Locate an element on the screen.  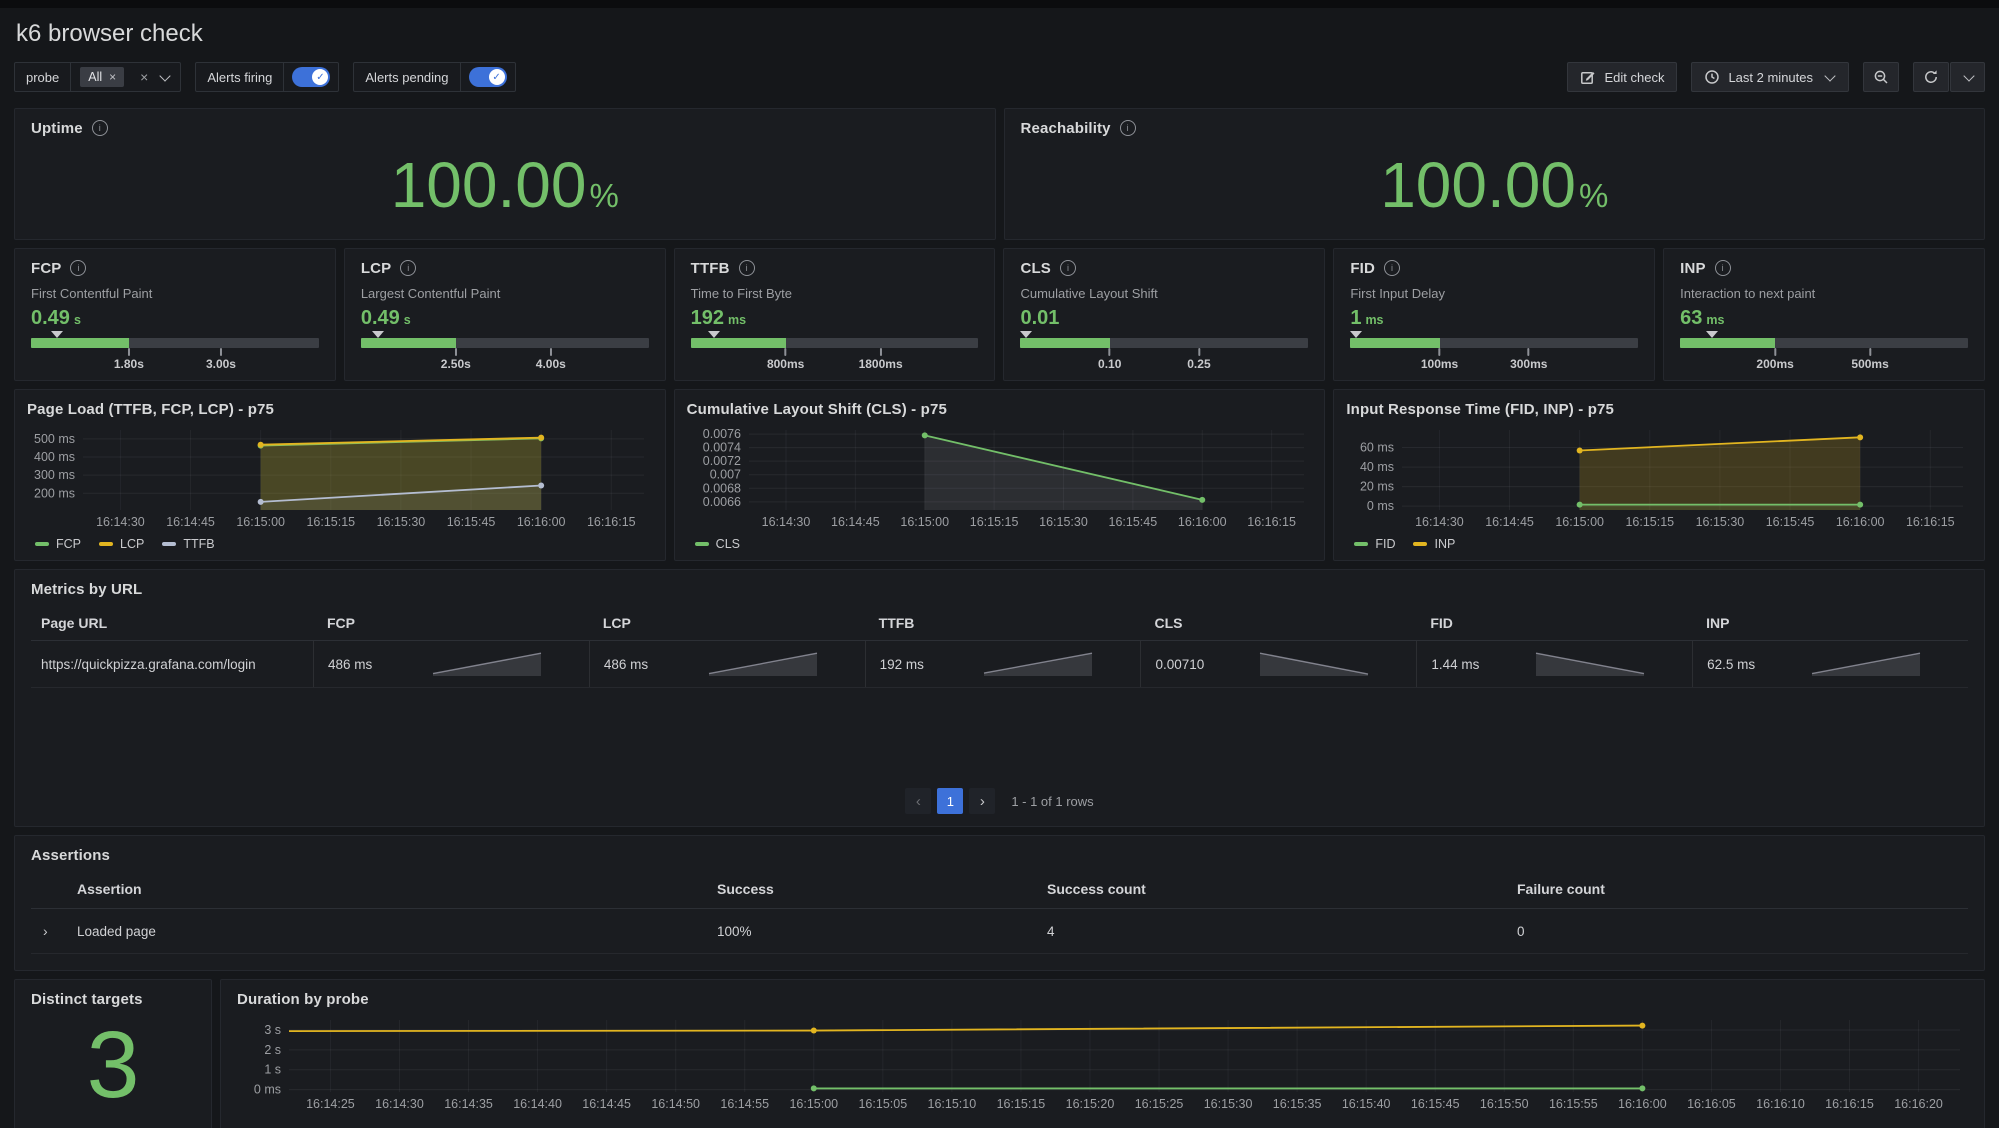
pagination: ‹ 1 › 1 - 1 of 1 rows is located at coordinates (999, 803).